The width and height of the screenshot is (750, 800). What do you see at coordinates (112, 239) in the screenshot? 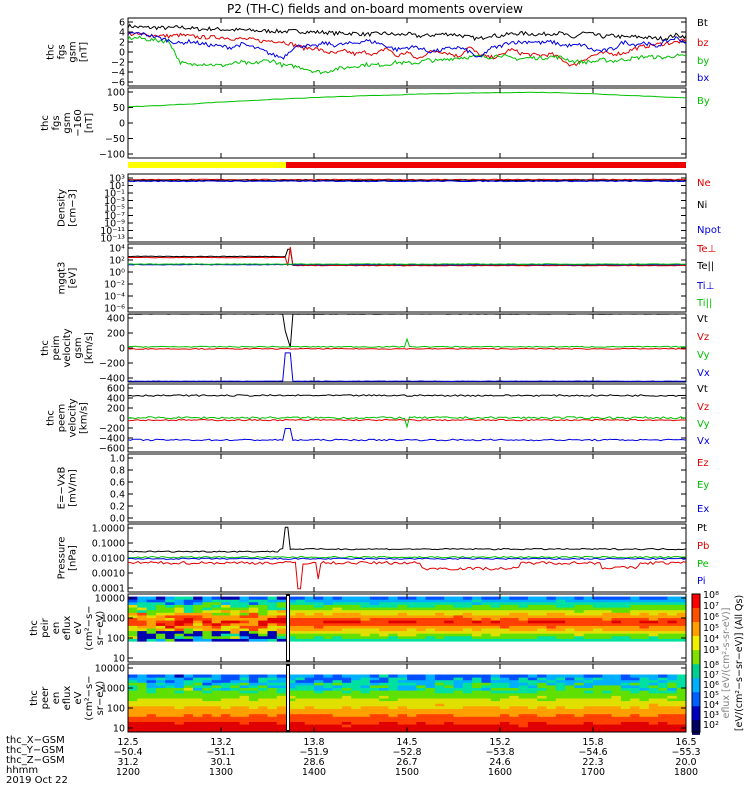
I see `y-tick-label: 10⁻¹³` at bounding box center [112, 239].